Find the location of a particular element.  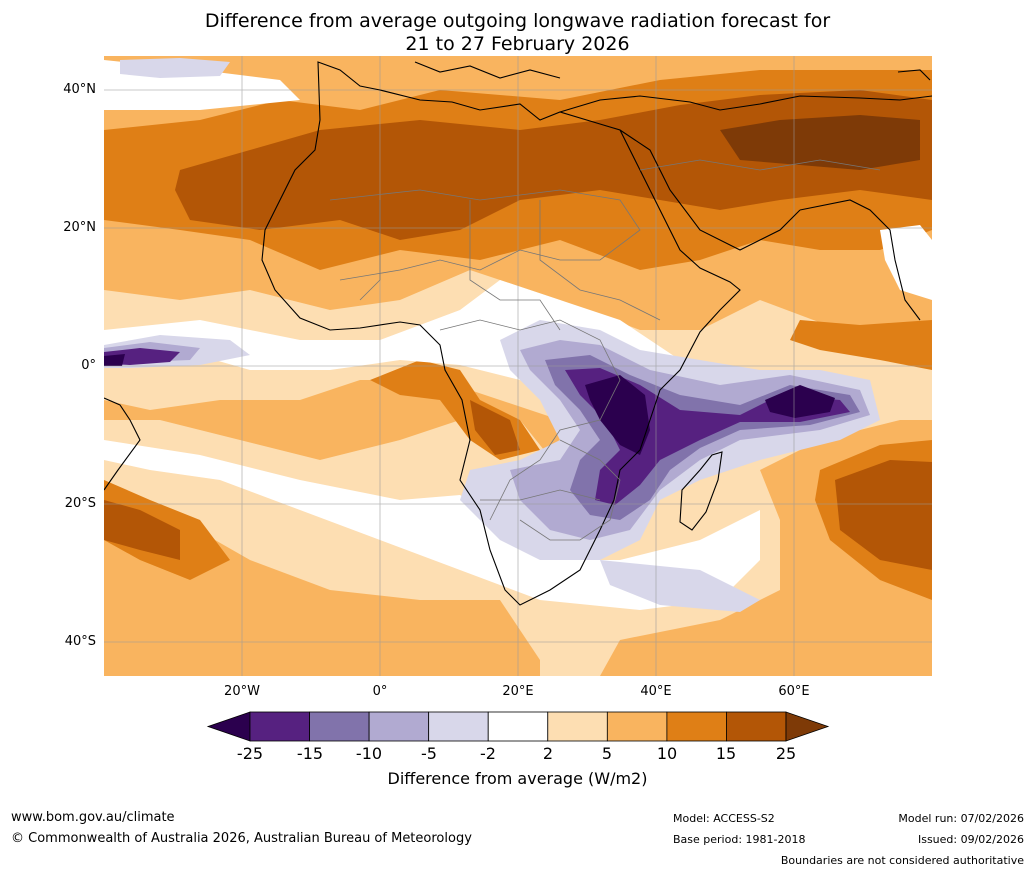

lon-label-0: 0° is located at coordinates (380, 691).